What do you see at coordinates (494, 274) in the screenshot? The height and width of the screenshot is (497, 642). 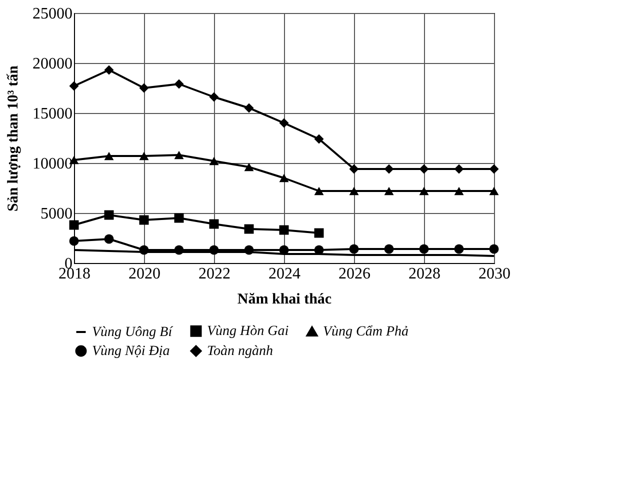 I see `x-tick-label: 2030` at bounding box center [494, 274].